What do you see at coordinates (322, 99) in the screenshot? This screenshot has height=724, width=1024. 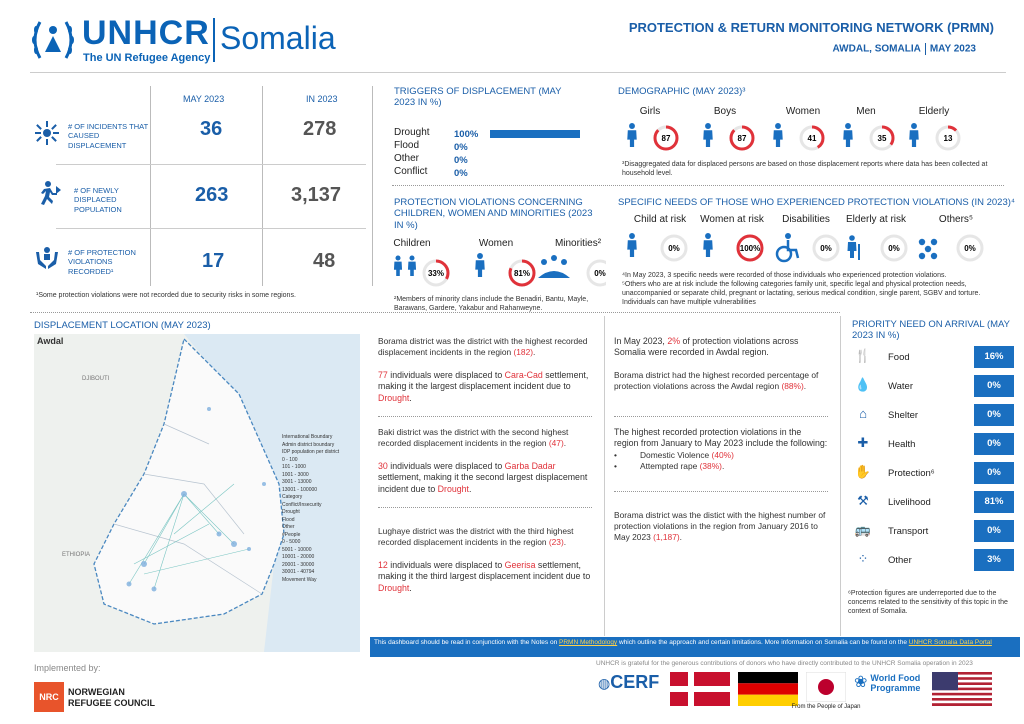 I see `kpi-col-year: IN 2023` at bounding box center [322, 99].